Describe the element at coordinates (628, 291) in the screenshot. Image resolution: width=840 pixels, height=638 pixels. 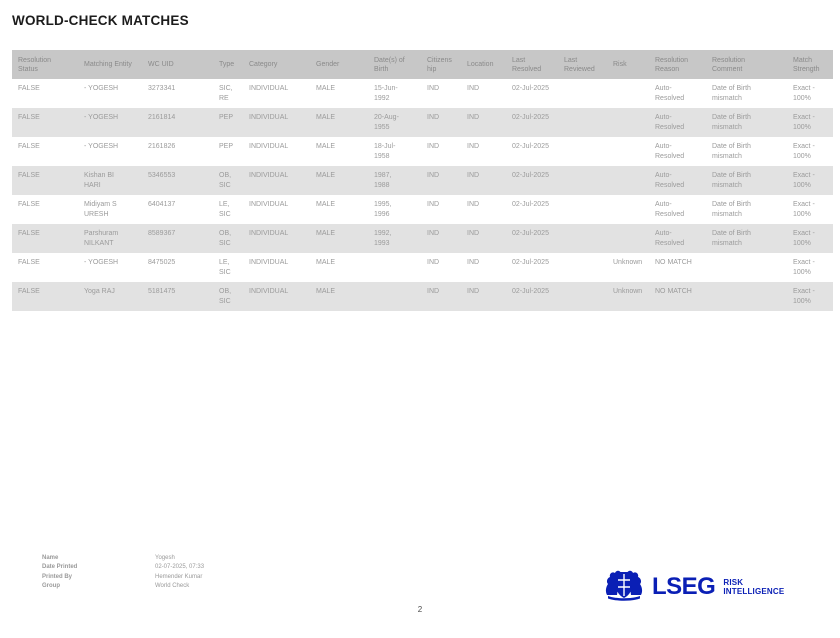
I see `table-cell: Unknown` at that location.